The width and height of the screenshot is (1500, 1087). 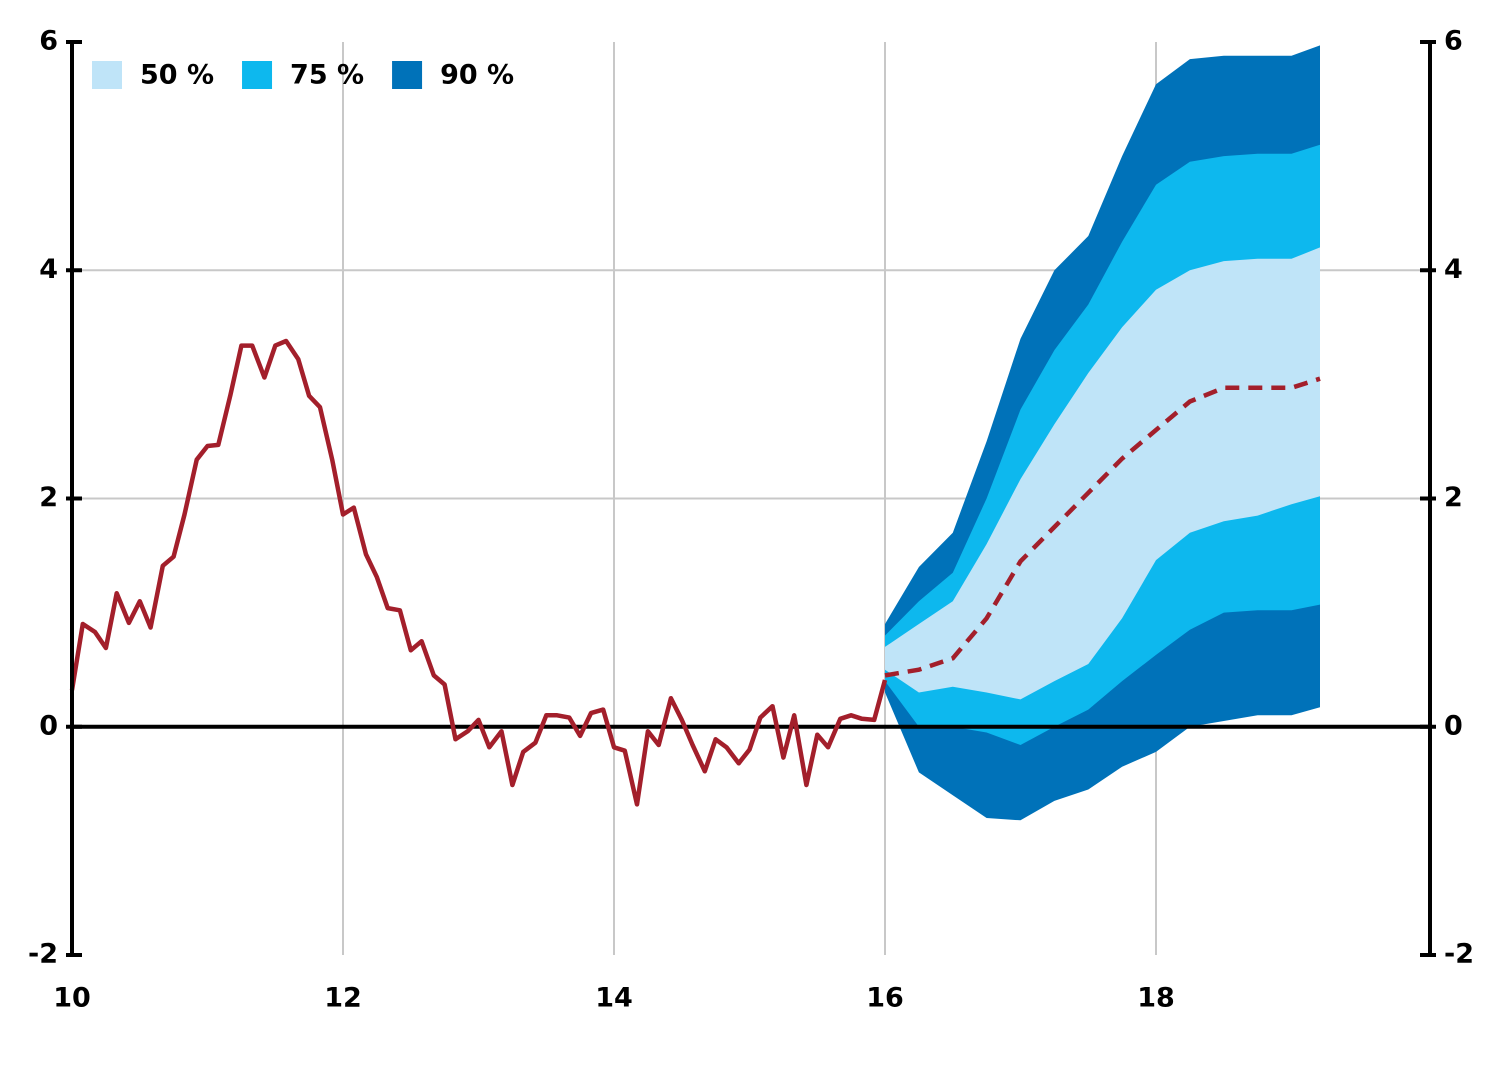 I want to click on legend: 50 % 75 % 90 %, so click(x=303, y=75).